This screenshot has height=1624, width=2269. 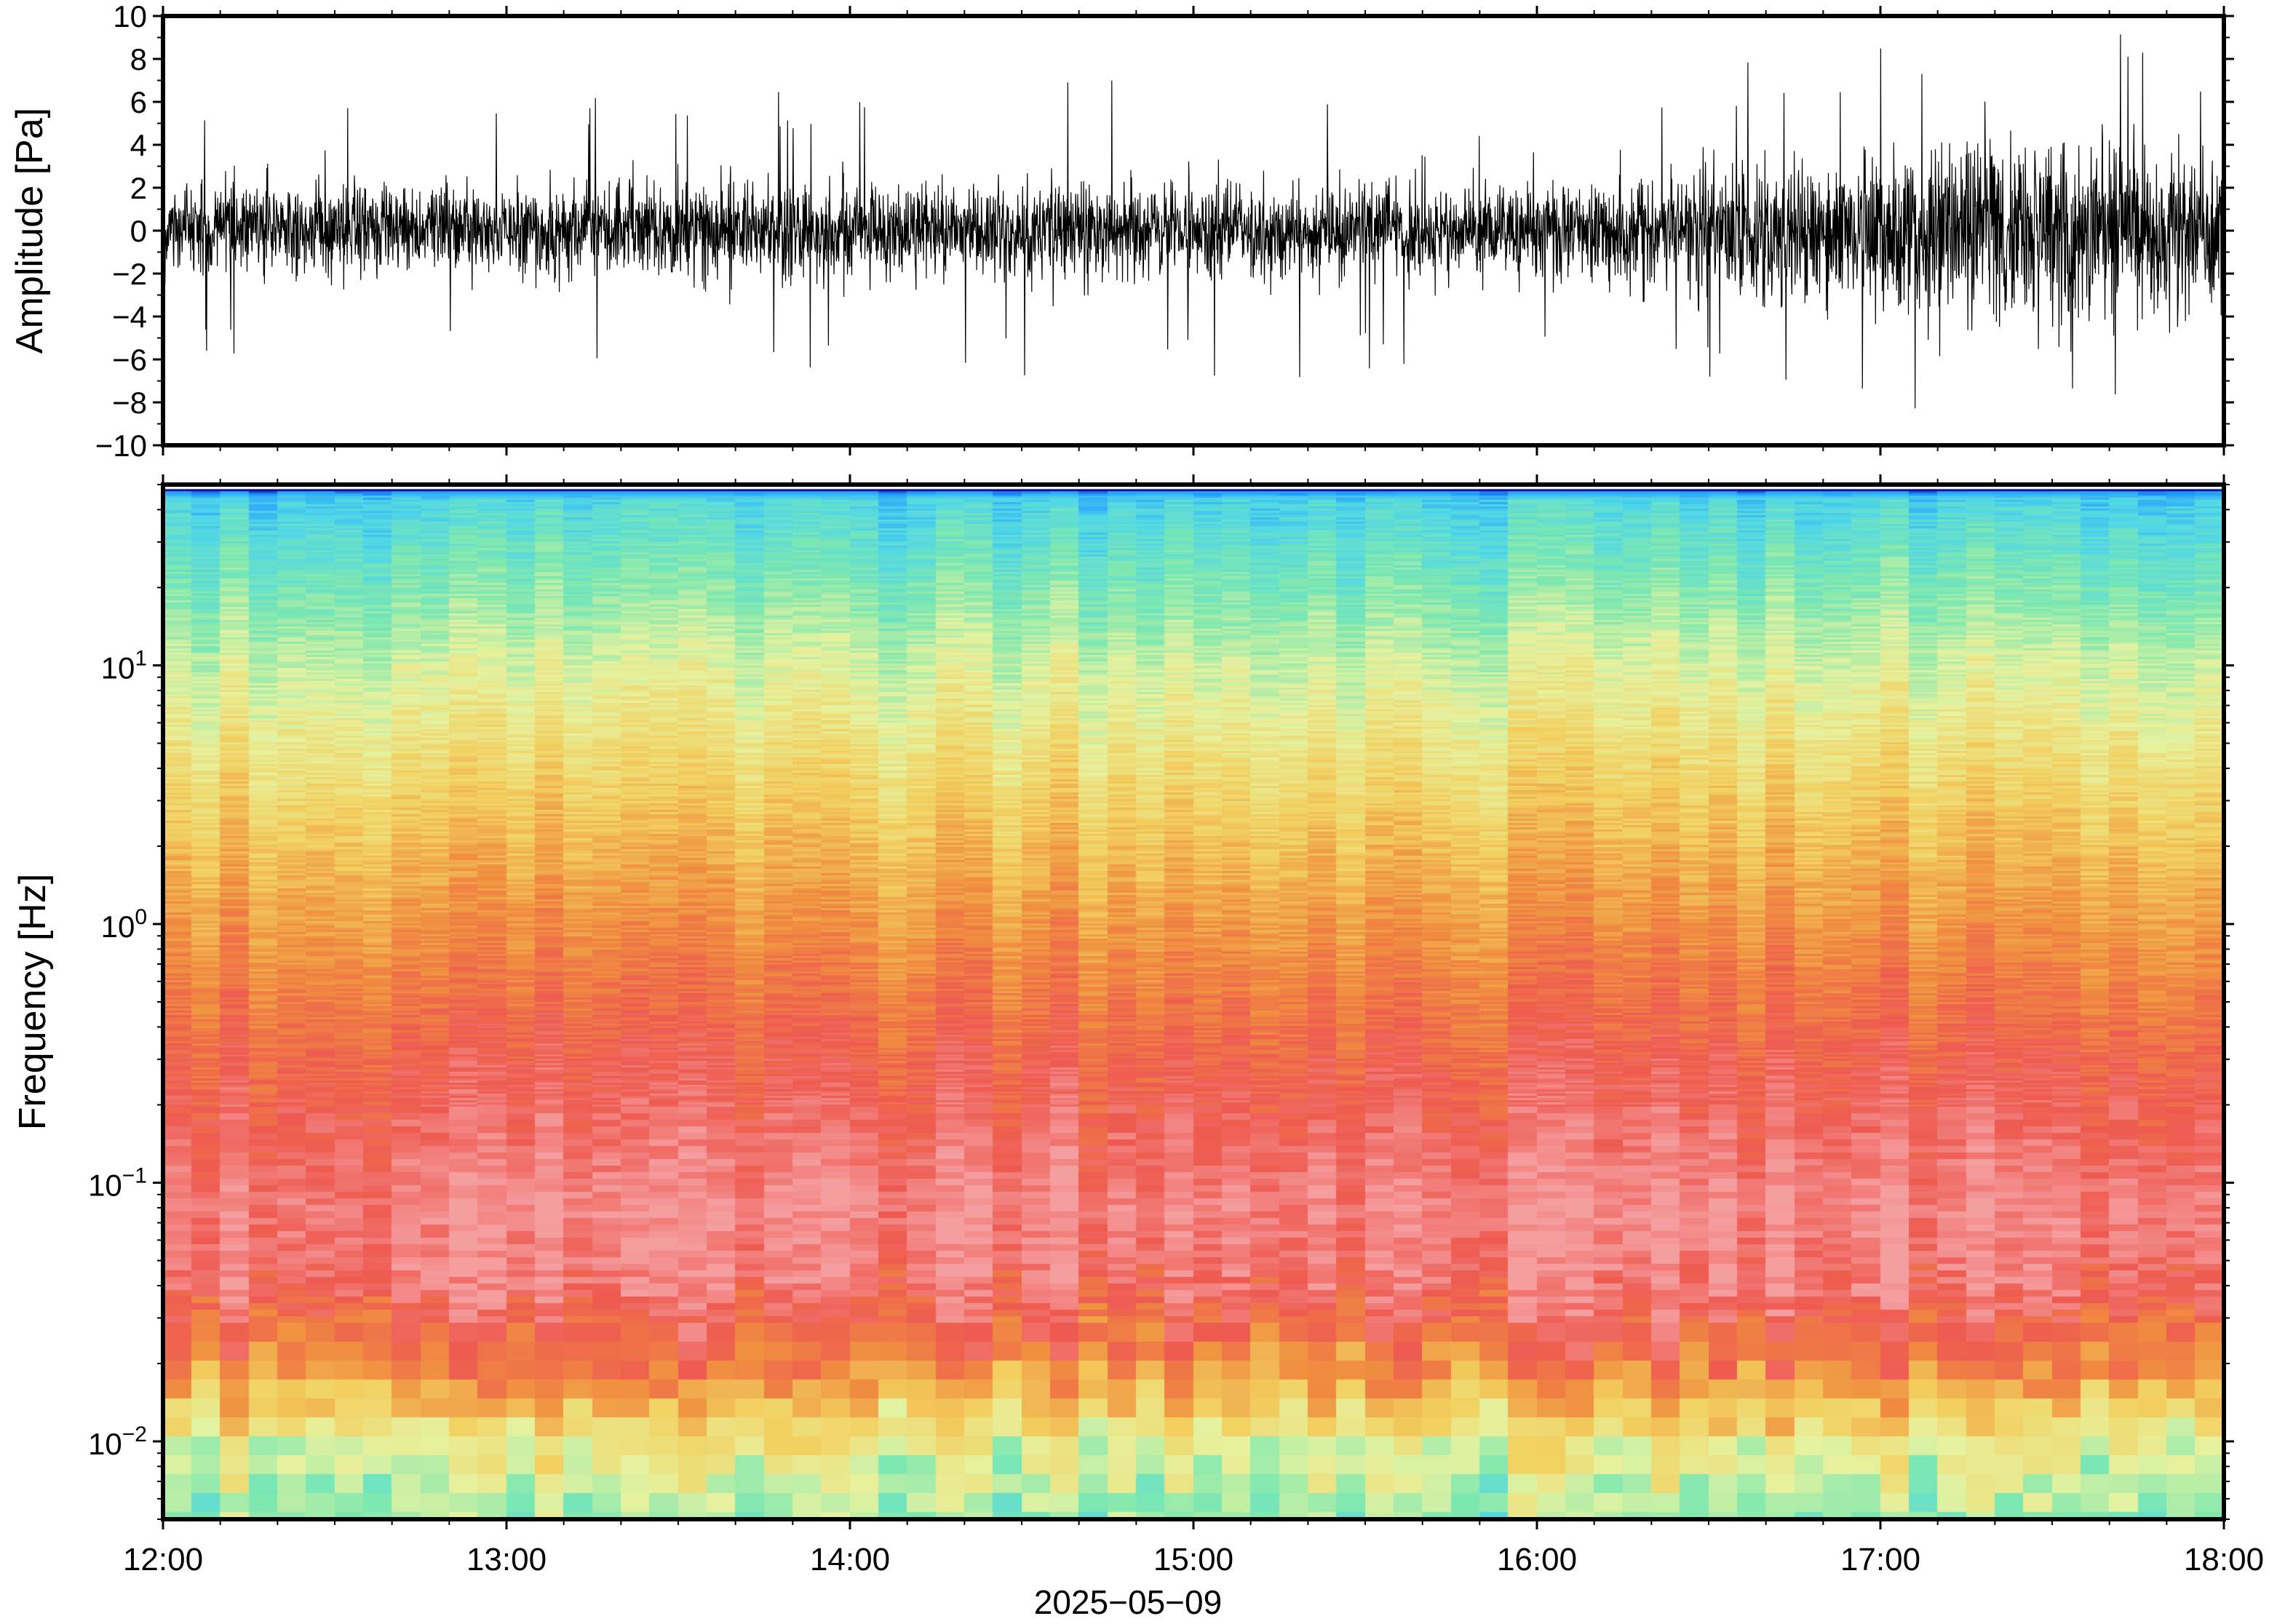 What do you see at coordinates (1880, 1559) in the screenshot?
I see `spectrogram-x-tick-label: 17:00` at bounding box center [1880, 1559].